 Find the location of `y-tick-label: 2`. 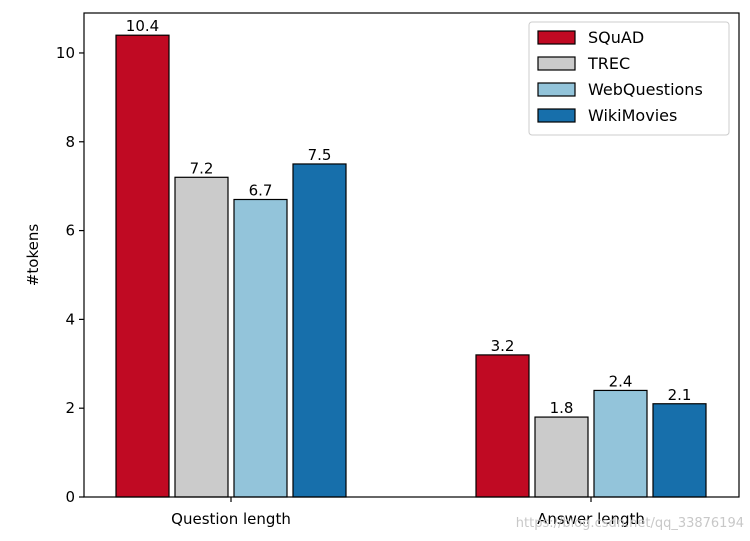

y-tick-label: 2 is located at coordinates (70, 408).